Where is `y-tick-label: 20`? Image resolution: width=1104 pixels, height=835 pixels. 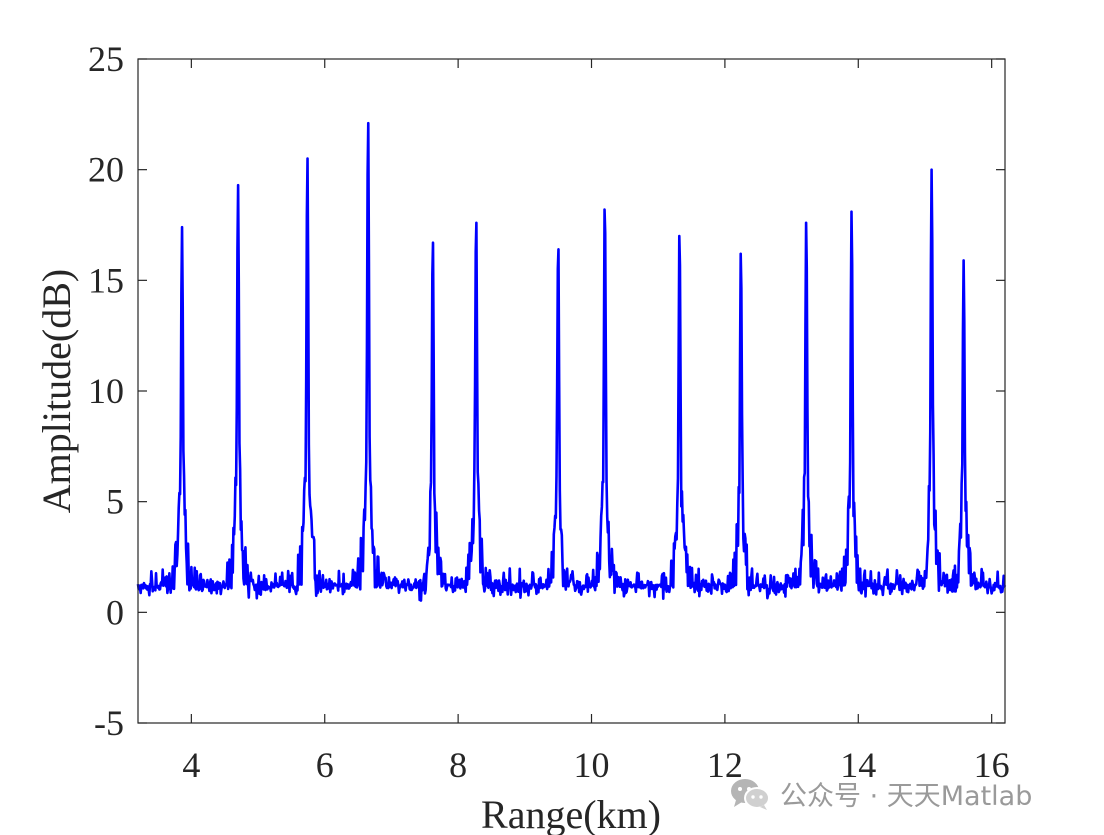
y-tick-label: 20 is located at coordinates (106, 170).